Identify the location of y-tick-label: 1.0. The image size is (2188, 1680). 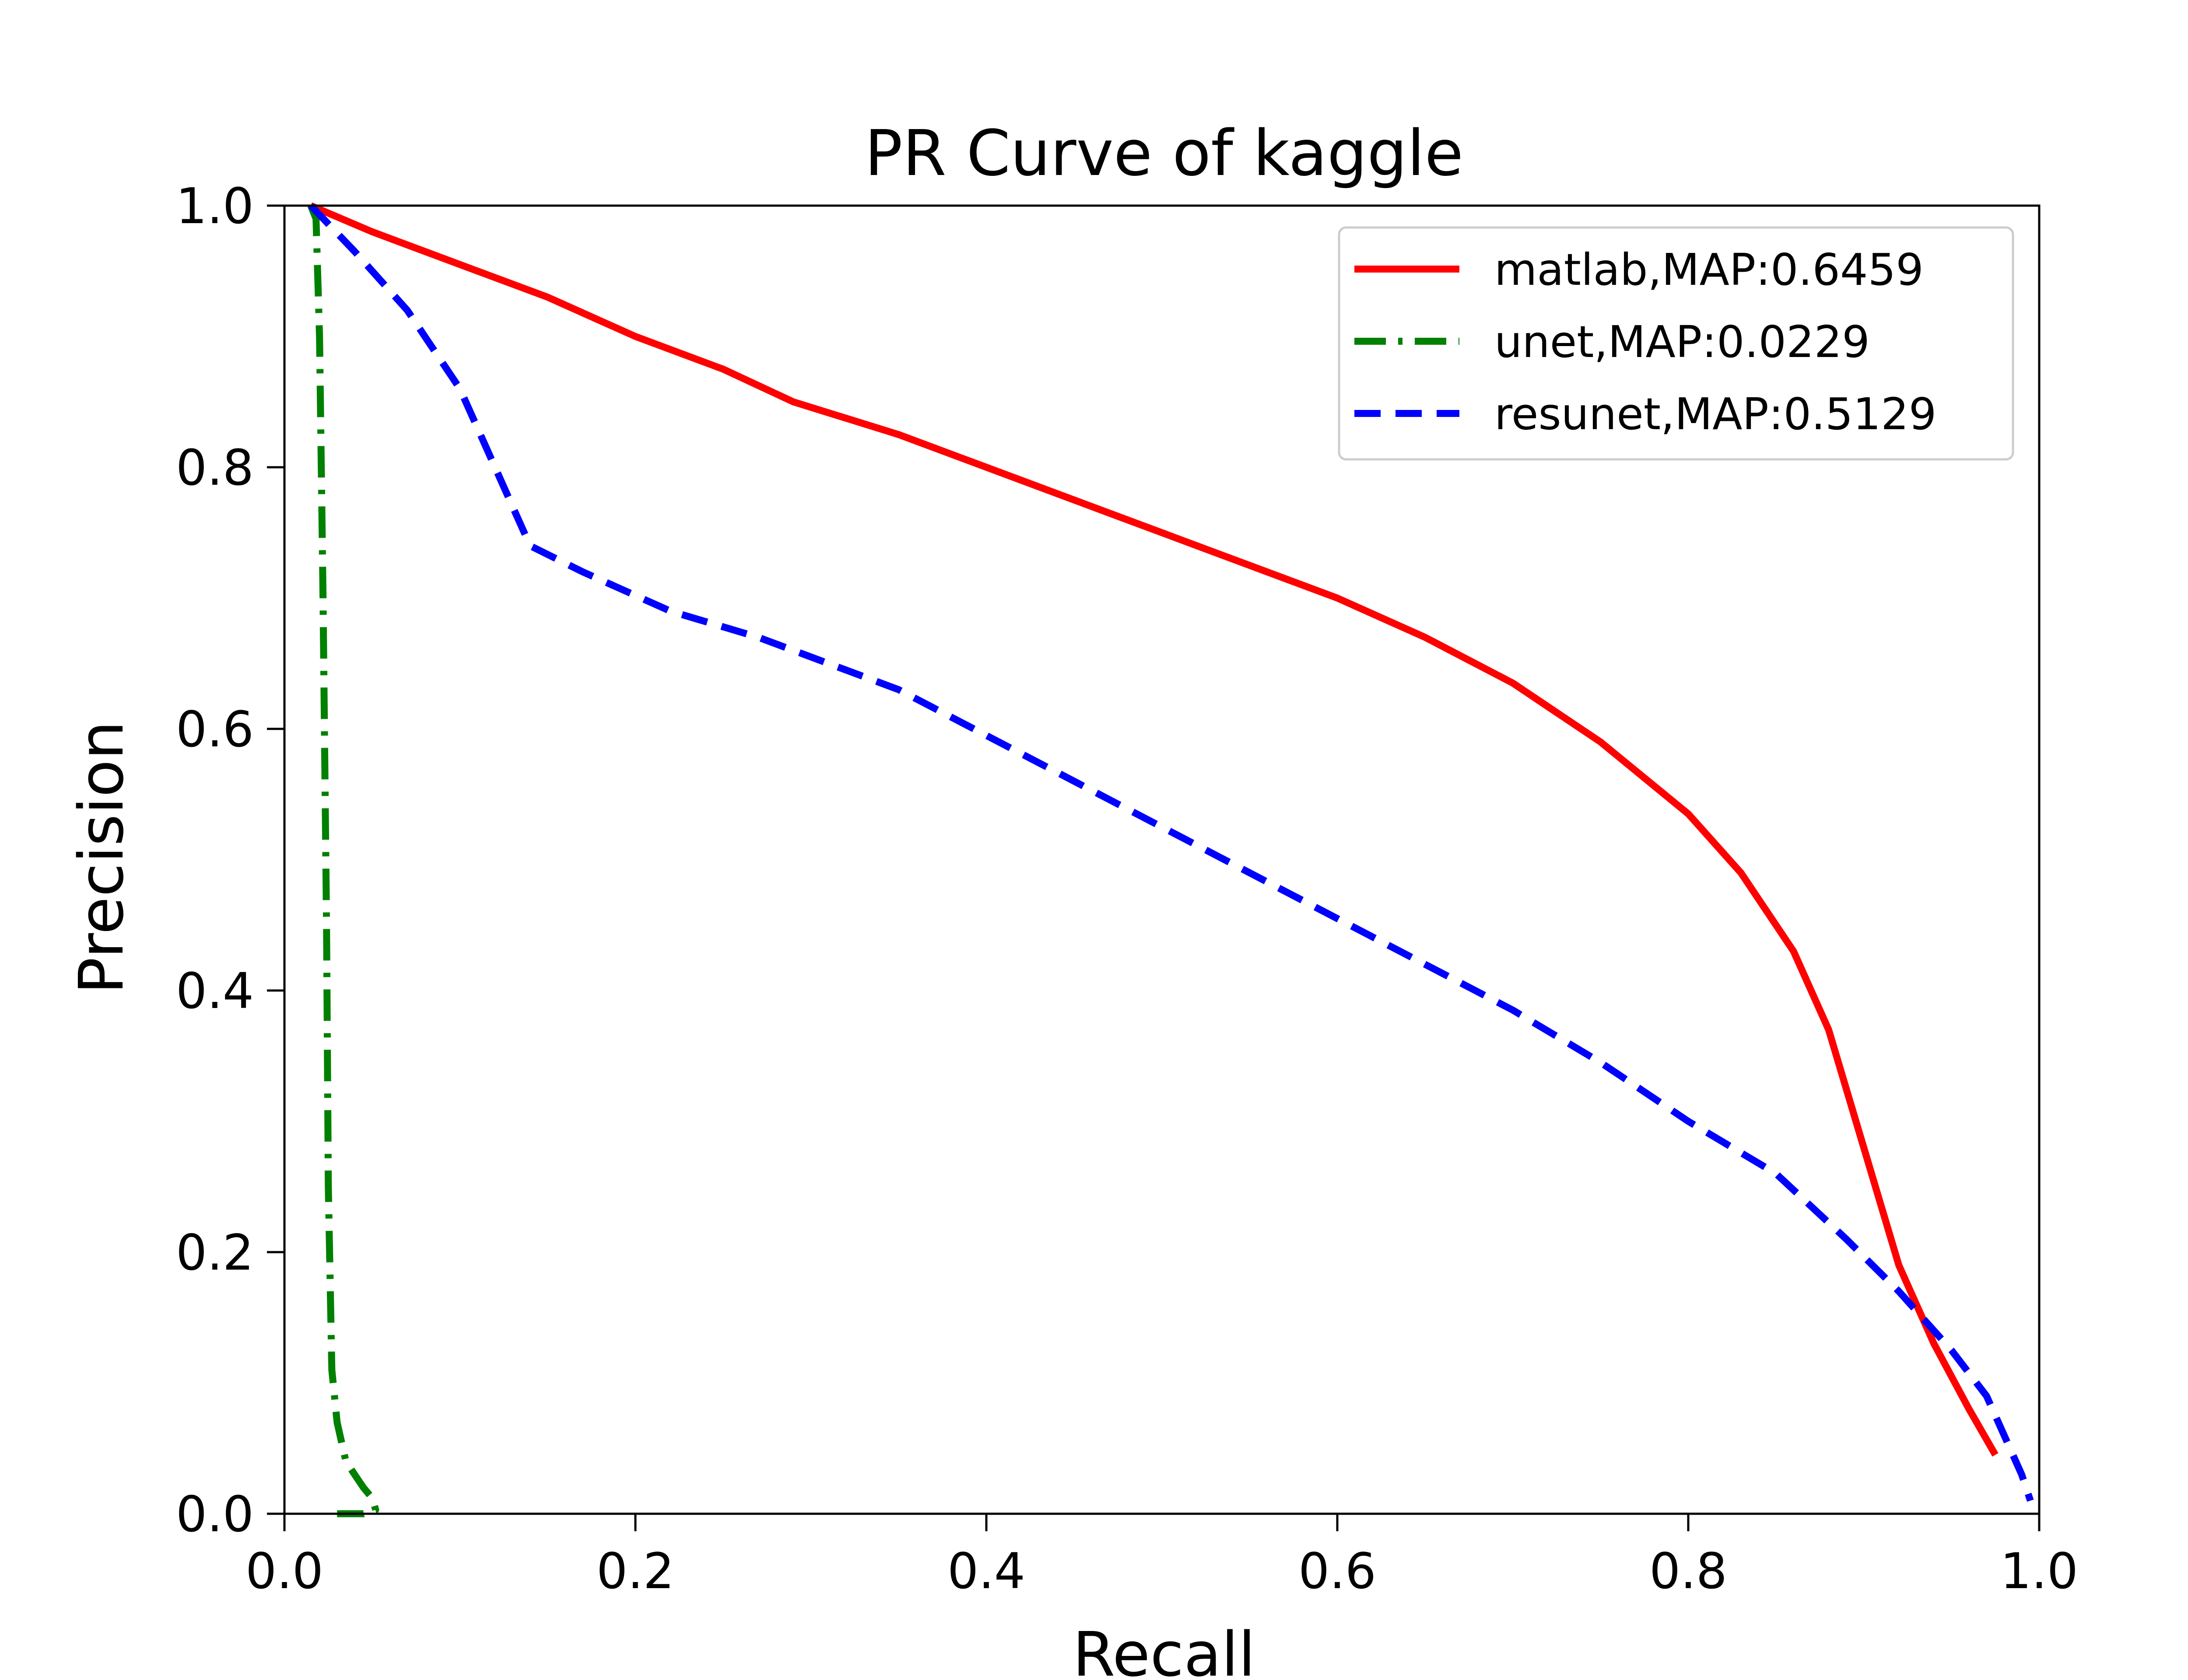
(215, 206).